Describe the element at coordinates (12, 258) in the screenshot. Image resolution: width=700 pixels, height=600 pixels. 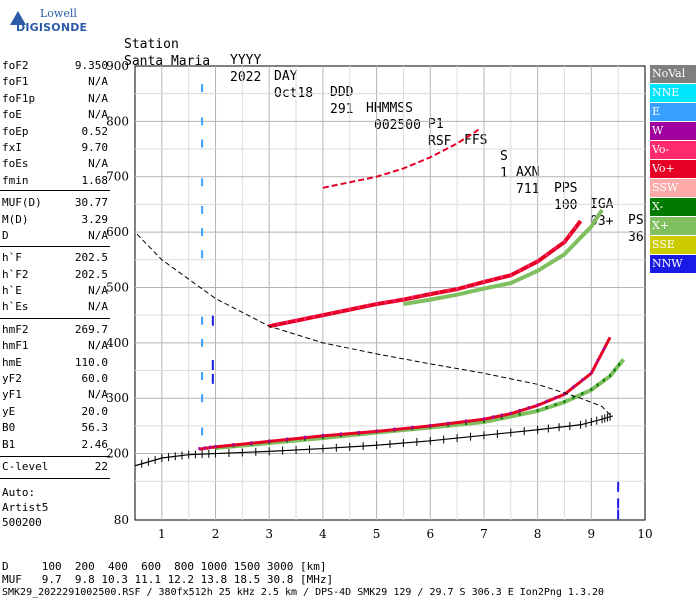
I see `param-key: h`F` at that location.